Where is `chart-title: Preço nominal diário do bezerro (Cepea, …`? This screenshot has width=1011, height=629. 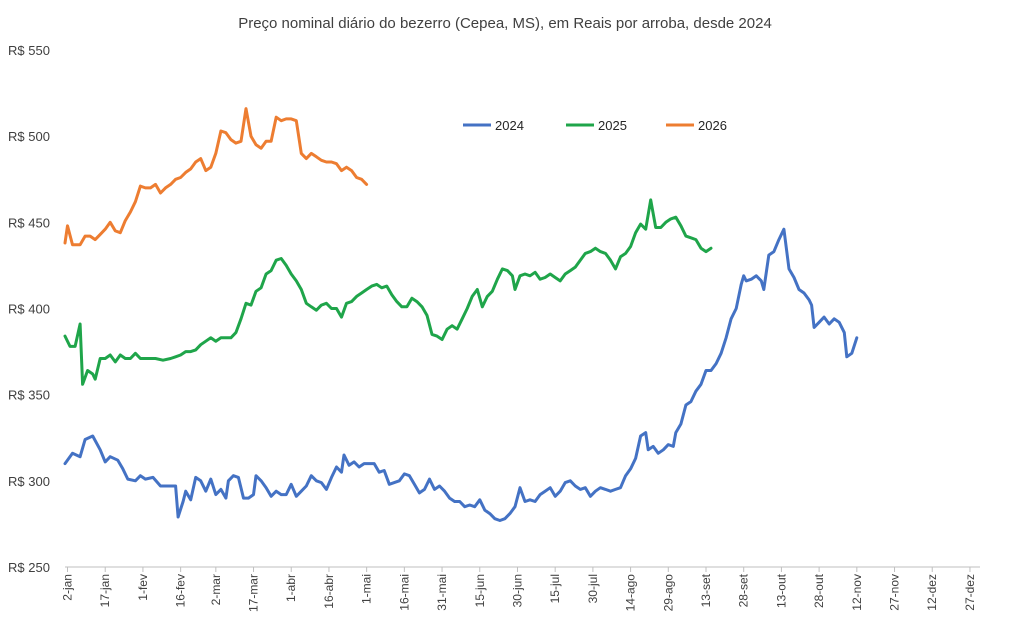 chart-title: Preço nominal diário do bezerro (Cepea, … is located at coordinates (505, 23).